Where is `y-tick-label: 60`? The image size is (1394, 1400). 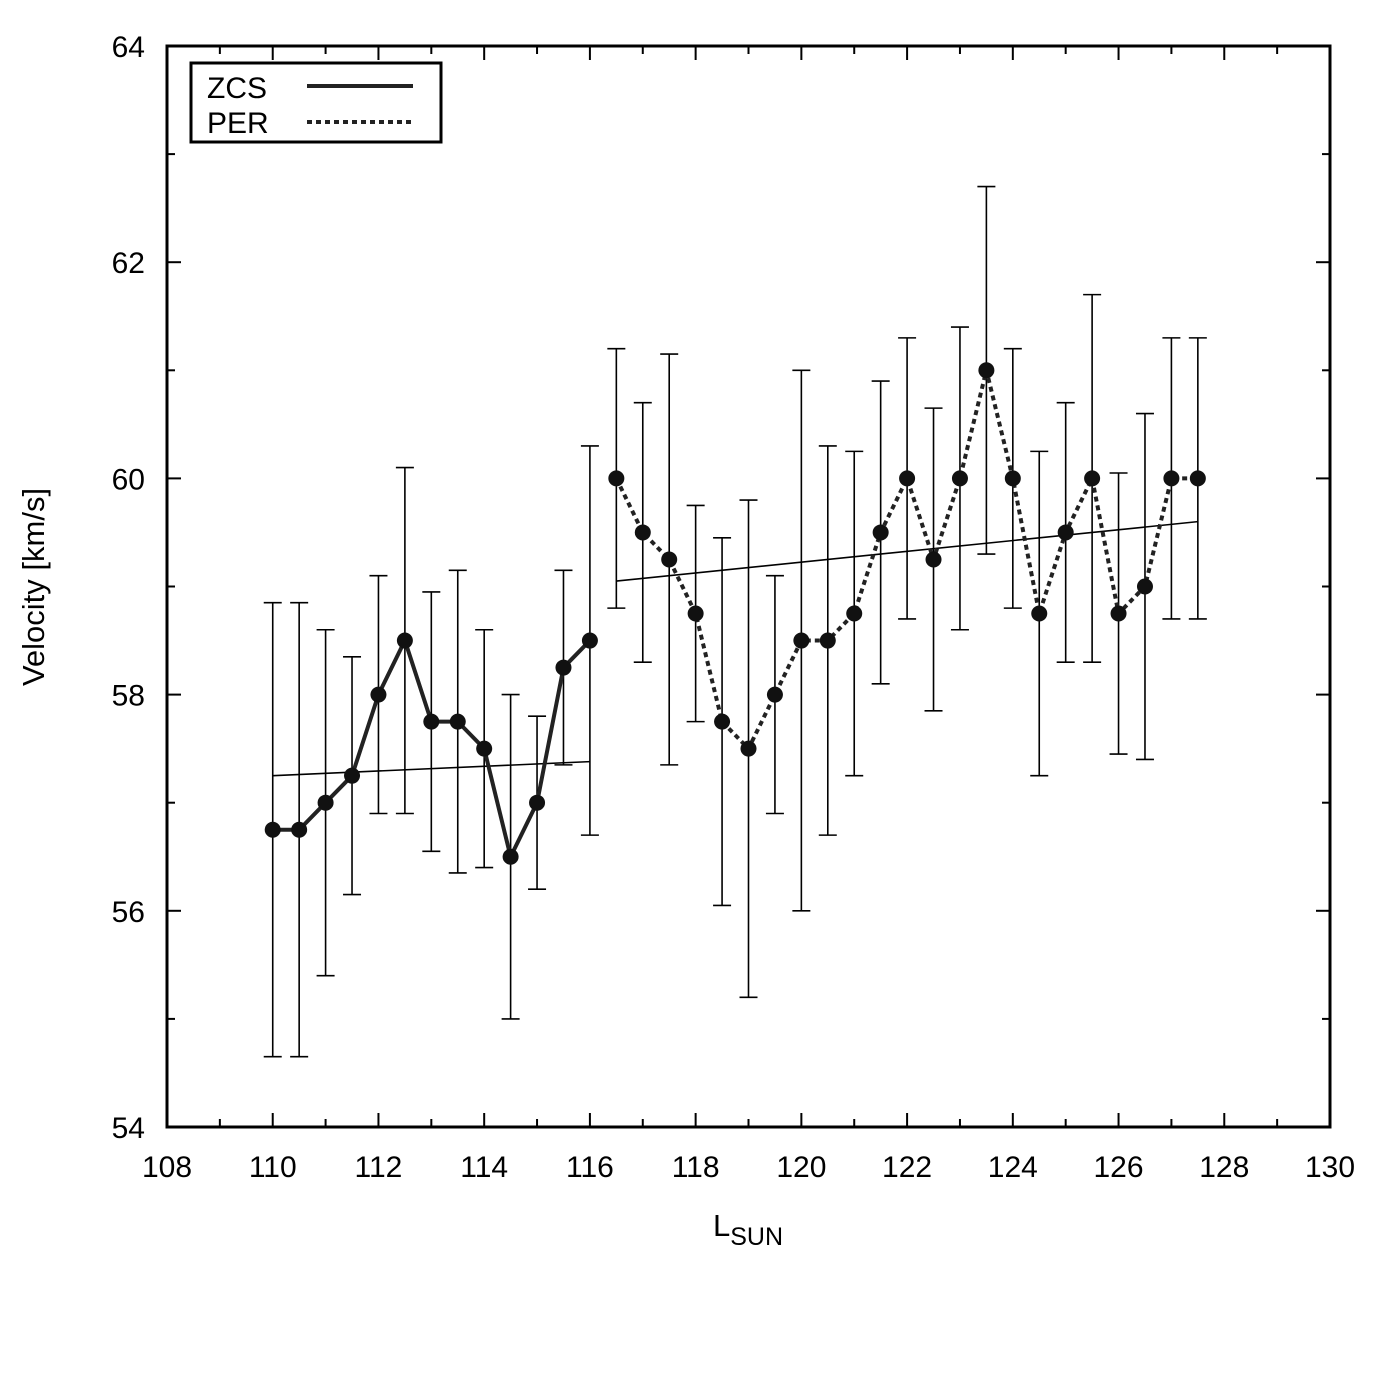
y-tick-label: 60 is located at coordinates (128, 479).